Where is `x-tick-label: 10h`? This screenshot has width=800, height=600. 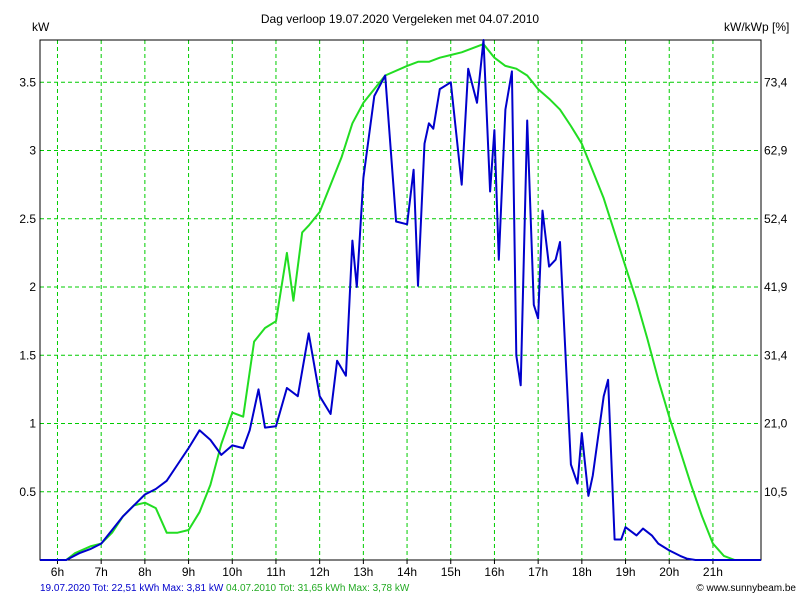
x-tick-label: 10h is located at coordinates (232, 572).